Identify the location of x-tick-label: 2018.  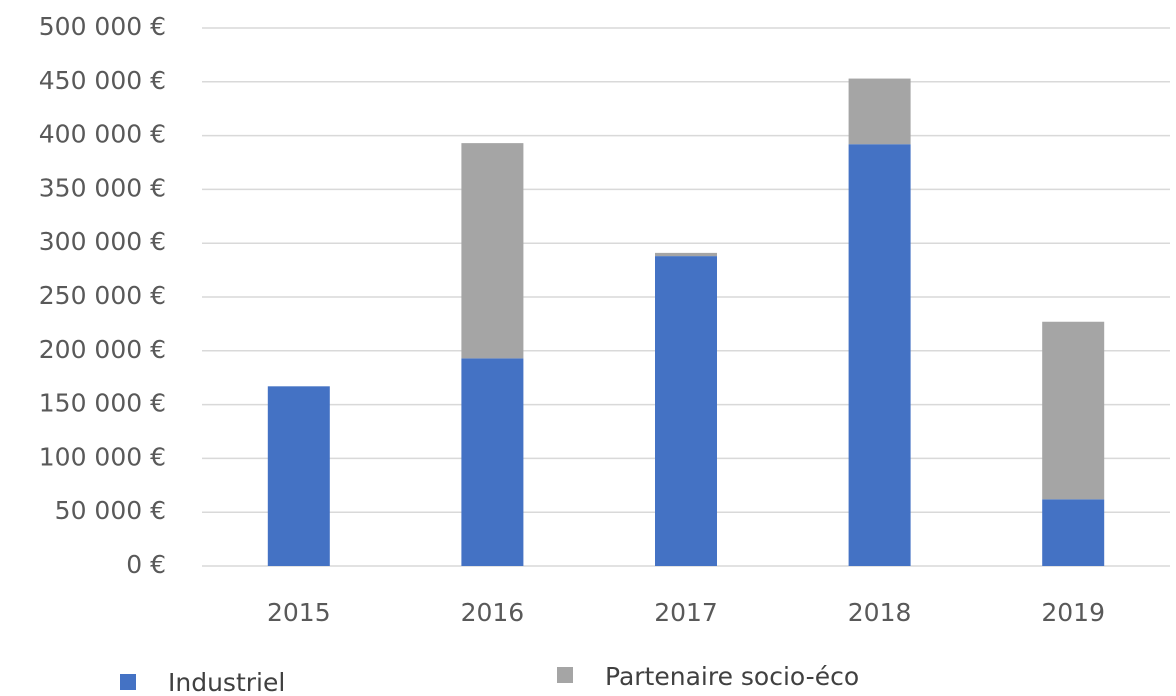
(880, 612).